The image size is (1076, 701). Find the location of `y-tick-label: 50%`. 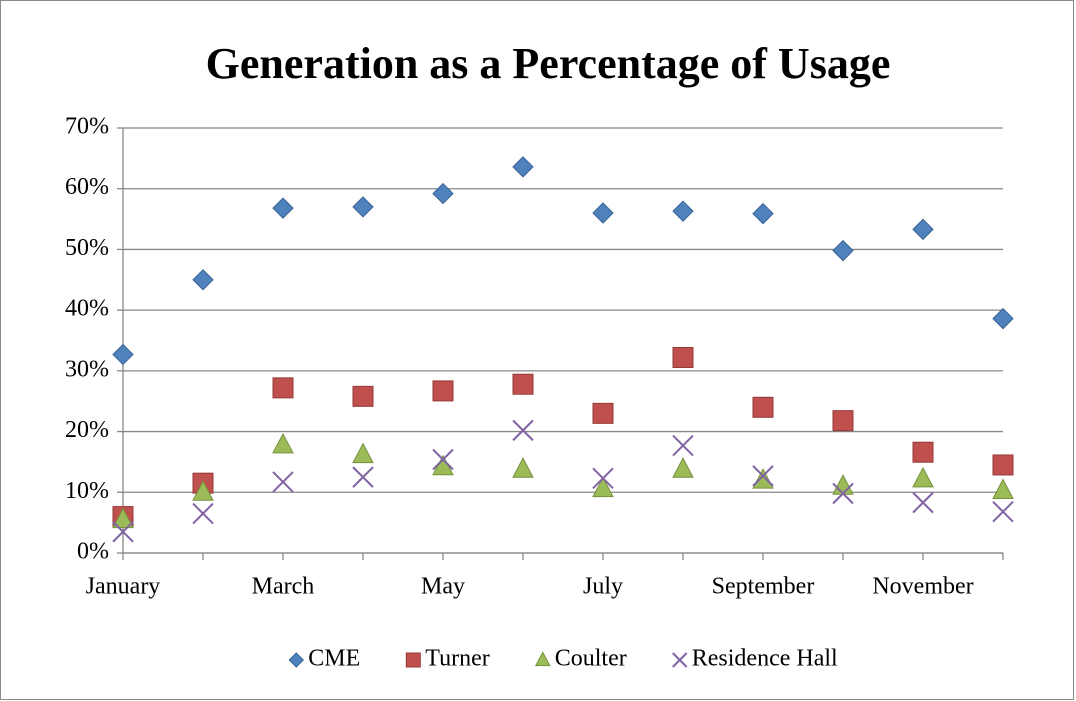

y-tick-label: 50% is located at coordinates (87, 248).